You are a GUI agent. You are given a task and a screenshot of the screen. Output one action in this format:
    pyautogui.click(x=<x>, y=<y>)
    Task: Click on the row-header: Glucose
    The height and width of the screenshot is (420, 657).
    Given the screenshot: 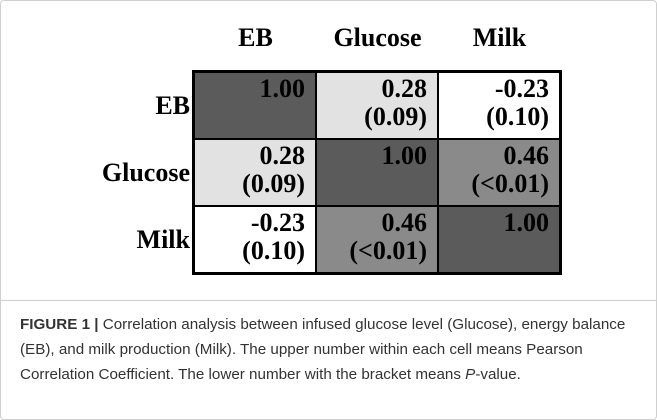 What is the action you would take?
    pyautogui.click(x=145, y=172)
    